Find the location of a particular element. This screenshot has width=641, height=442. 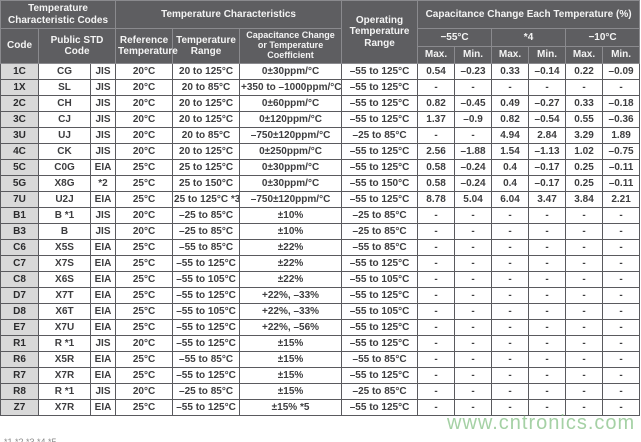

temperature-range-cell: –55 to 105°C is located at coordinates (206, 279).